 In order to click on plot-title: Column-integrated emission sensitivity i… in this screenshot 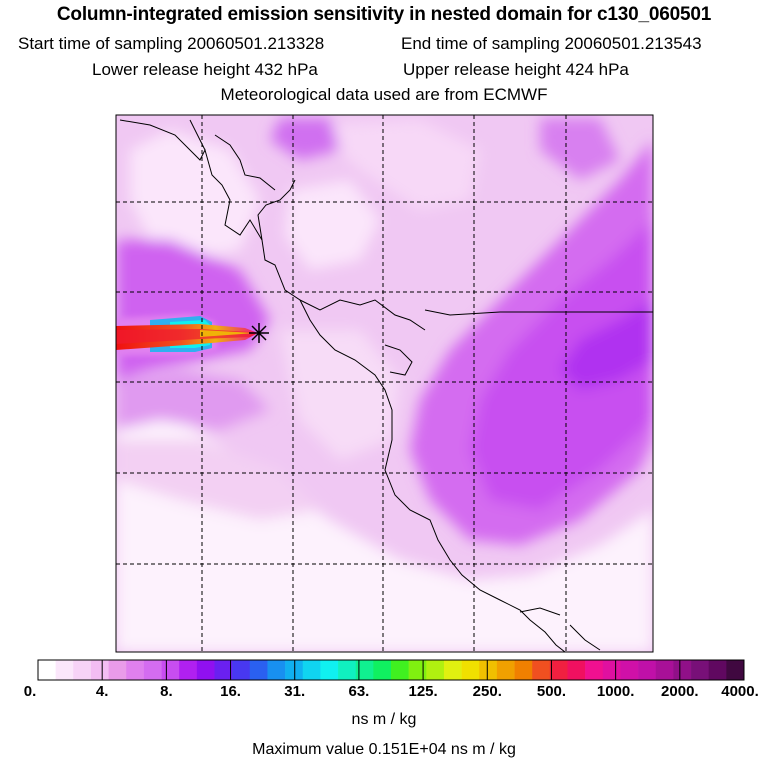, I will do `click(384, 14)`.